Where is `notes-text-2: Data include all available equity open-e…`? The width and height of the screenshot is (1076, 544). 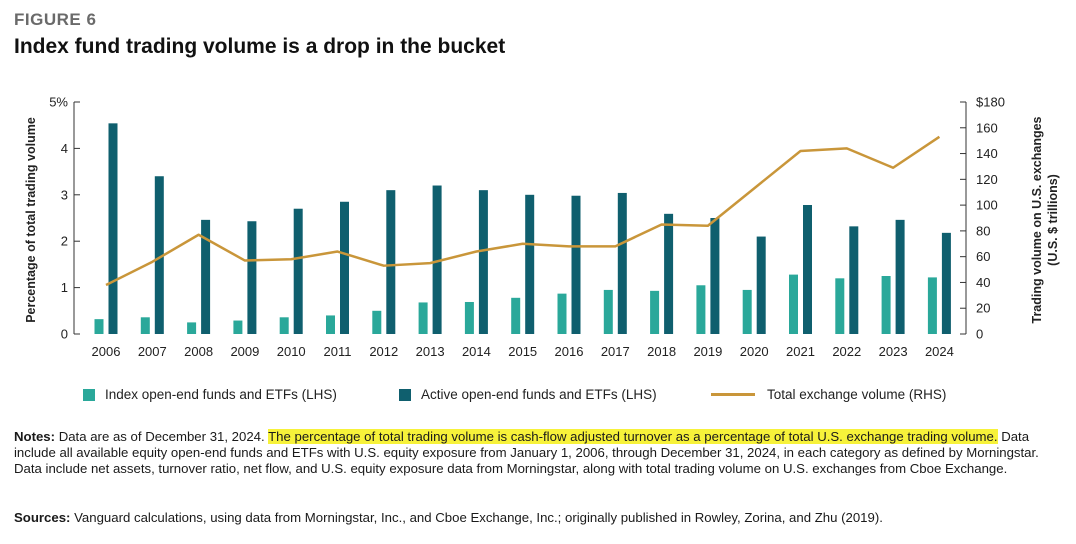
notes-text-2: Data include all available equity open-e… is located at coordinates (526, 453).